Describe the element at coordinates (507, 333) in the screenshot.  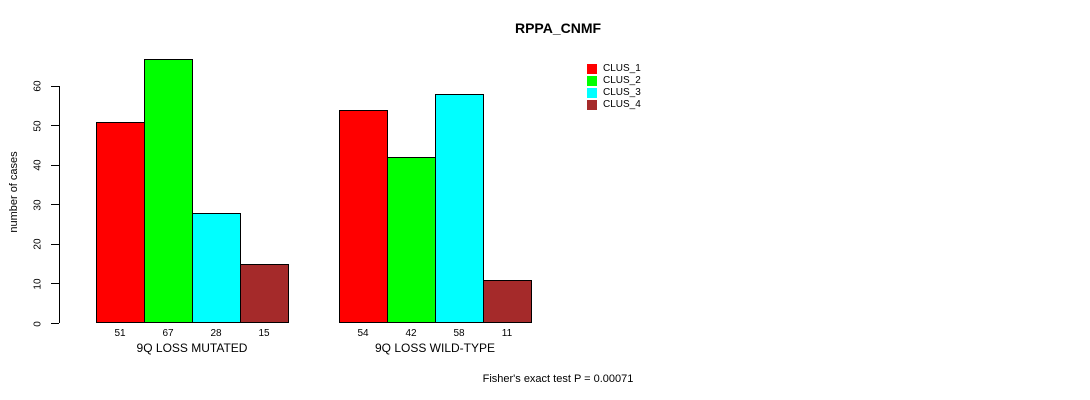
I see `bar-value-label: 11` at that location.